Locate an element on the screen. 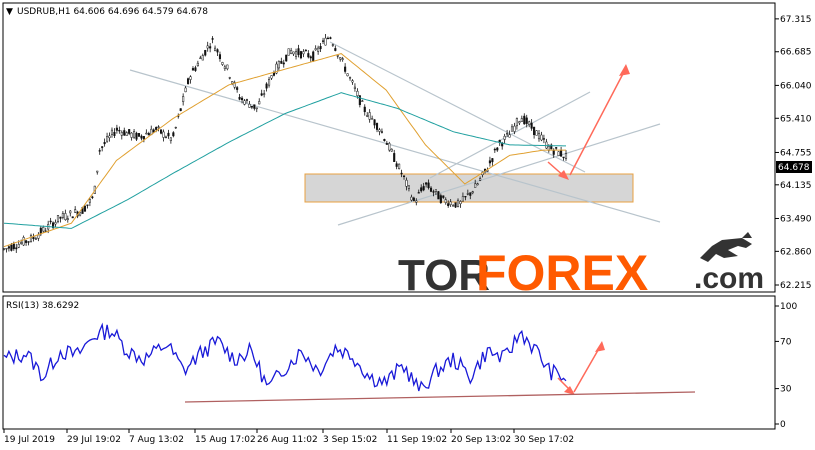  chart-expand-icon: ▼ is located at coordinates (9, 12).